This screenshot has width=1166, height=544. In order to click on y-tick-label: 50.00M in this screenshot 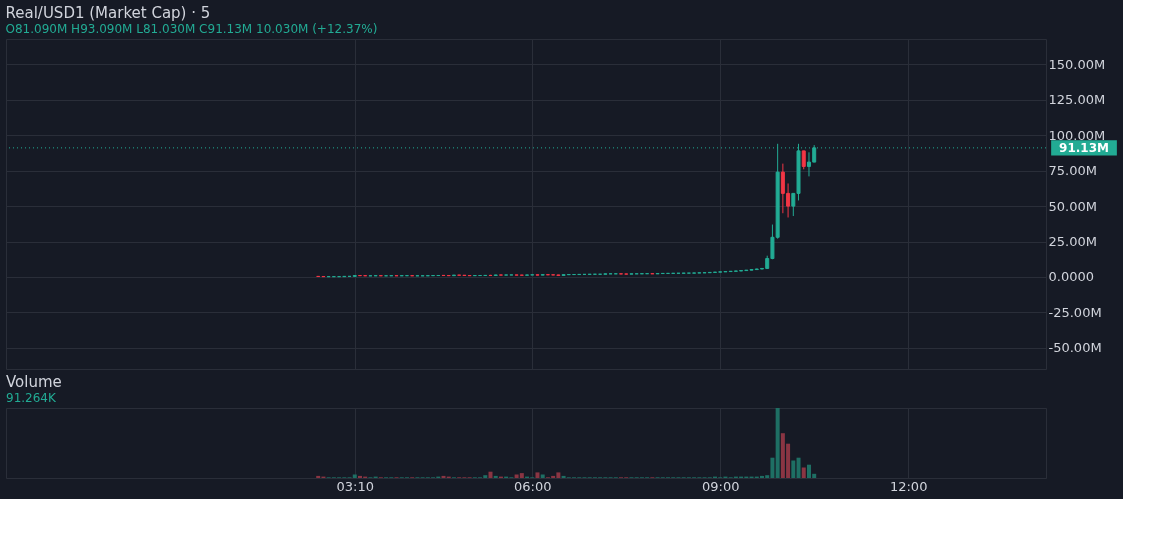, I will do `click(1072, 206)`.